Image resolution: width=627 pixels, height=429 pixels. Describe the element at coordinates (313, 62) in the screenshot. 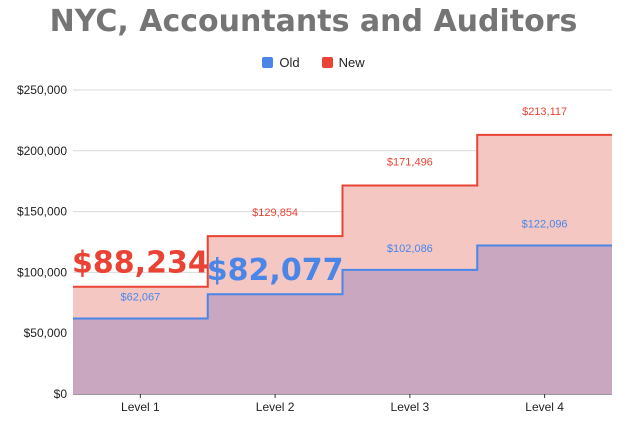

I see `legend: Old New` at that location.